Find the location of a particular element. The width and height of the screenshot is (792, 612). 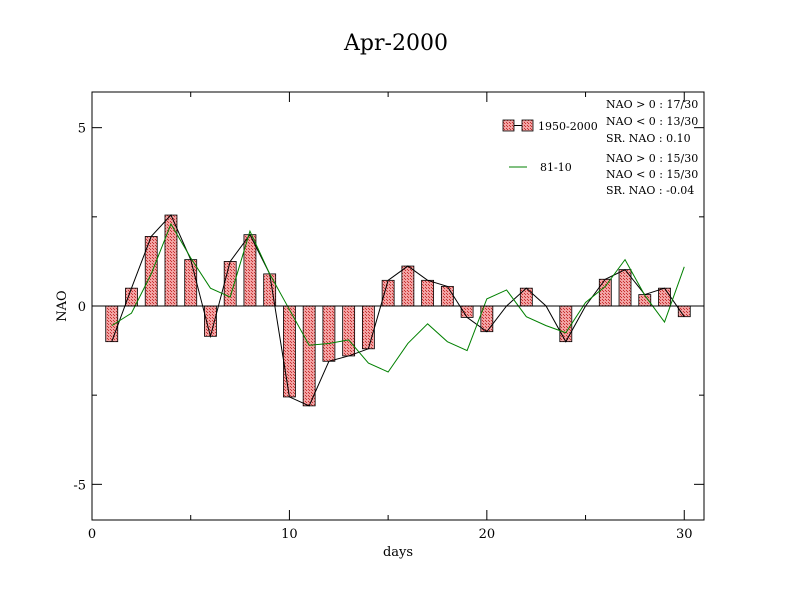

stat-1950-positive: NAO > 0 : 17/30 is located at coordinates (652, 104).